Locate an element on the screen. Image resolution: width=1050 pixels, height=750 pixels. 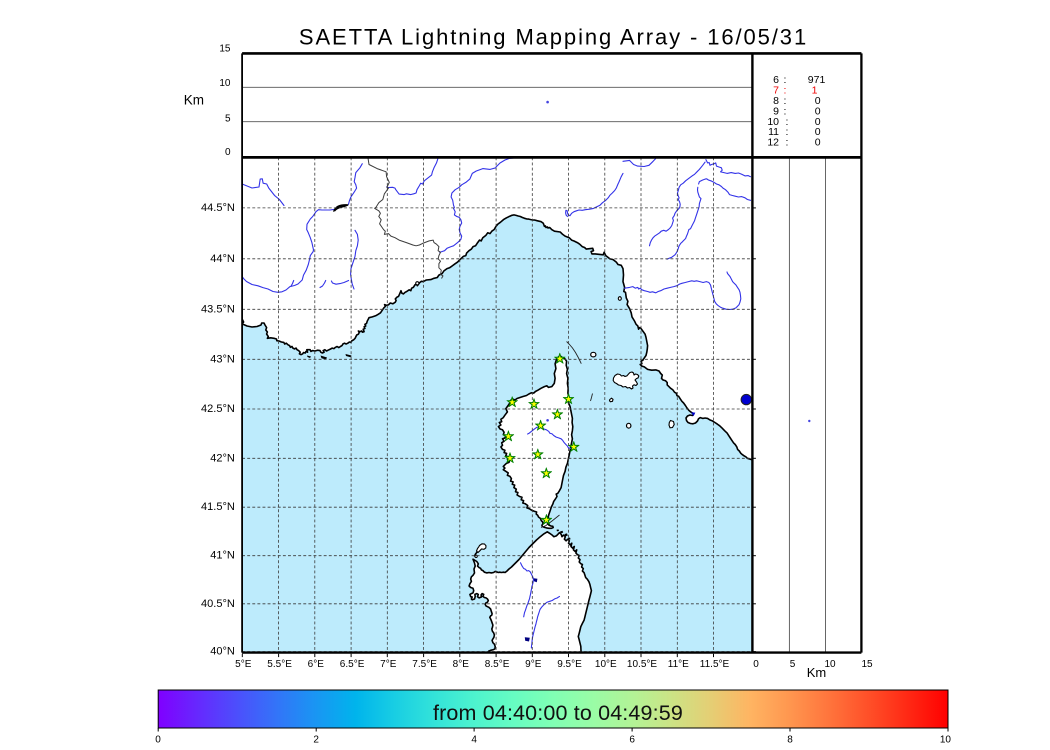
svg-text: 5°E is located at coordinates (243, 664).